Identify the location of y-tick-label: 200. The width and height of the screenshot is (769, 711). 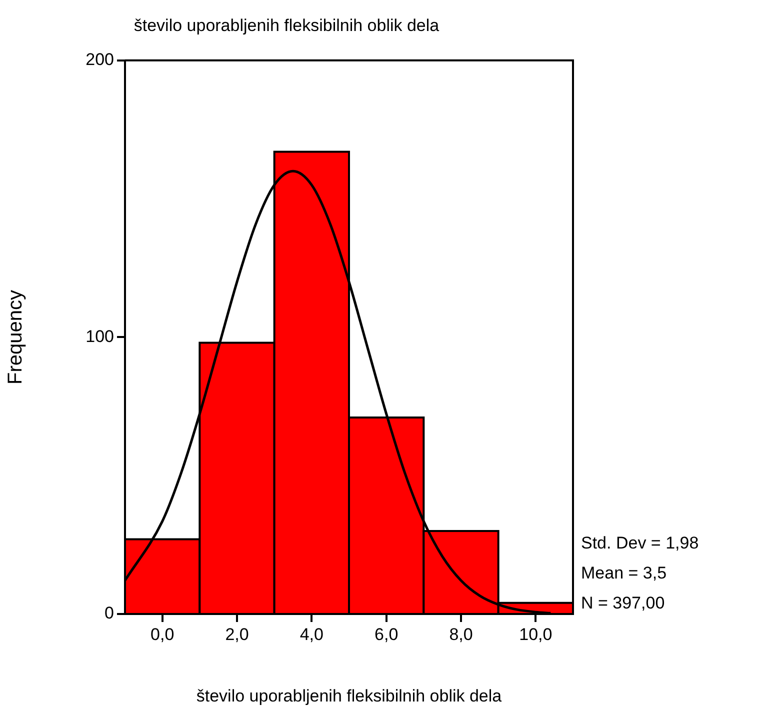
(100, 60).